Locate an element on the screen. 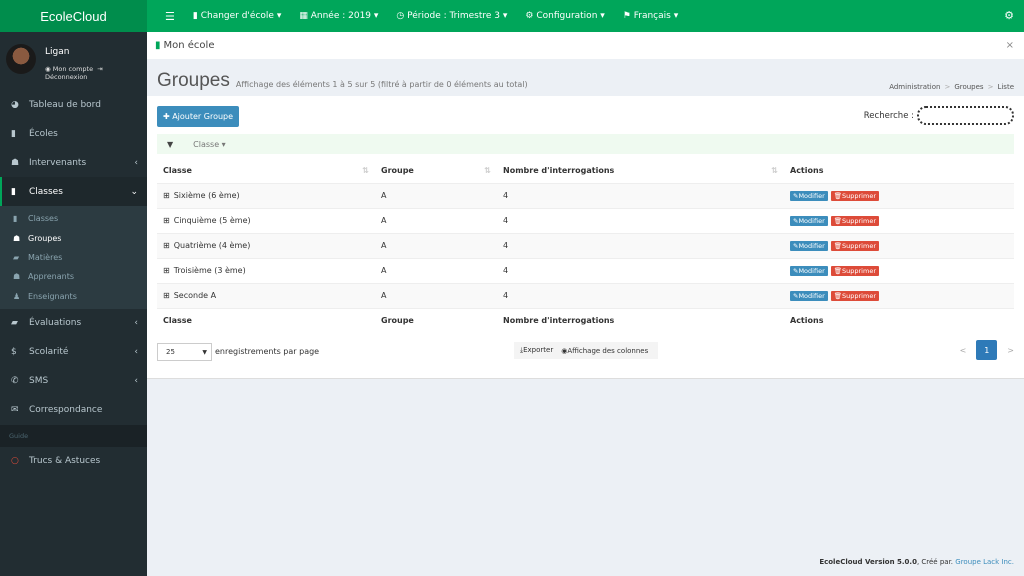  sidebar-item-intervenants: ☗ Intervenants ‹ is located at coordinates (73, 162).